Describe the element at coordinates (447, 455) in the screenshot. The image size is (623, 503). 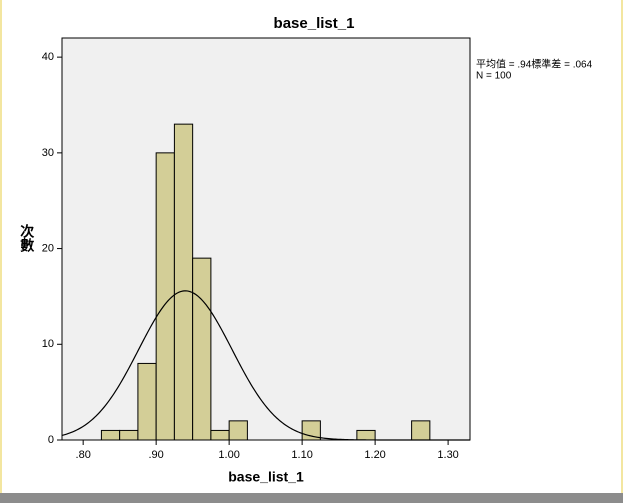
I see `x-tick-label: 1.30` at that location.